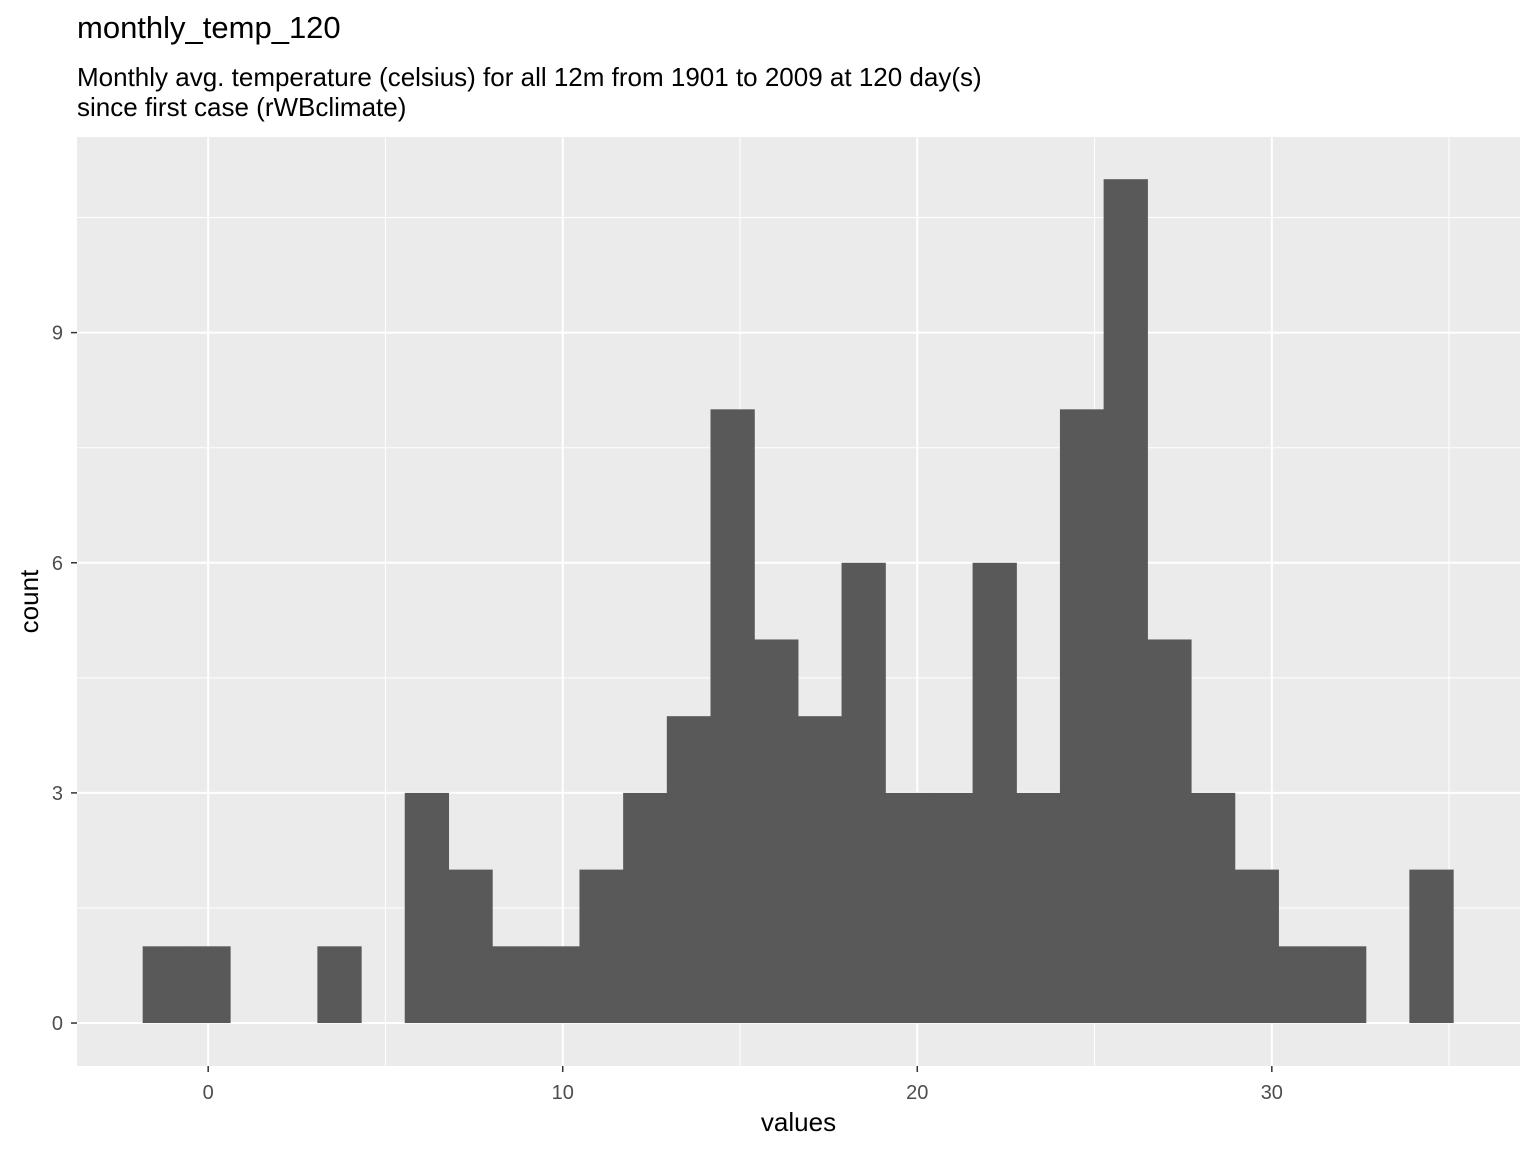 The width and height of the screenshot is (1536, 1152). I want to click on x-axis-title: values, so click(798, 1122).